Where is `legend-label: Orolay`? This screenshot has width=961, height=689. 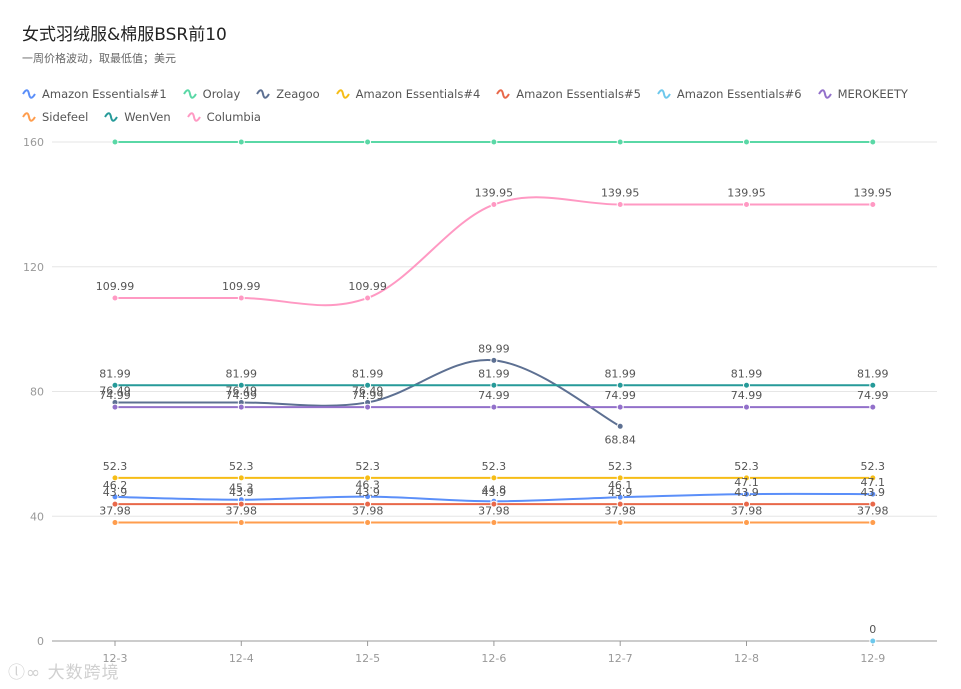
legend-label: Orolay is located at coordinates (221, 93).